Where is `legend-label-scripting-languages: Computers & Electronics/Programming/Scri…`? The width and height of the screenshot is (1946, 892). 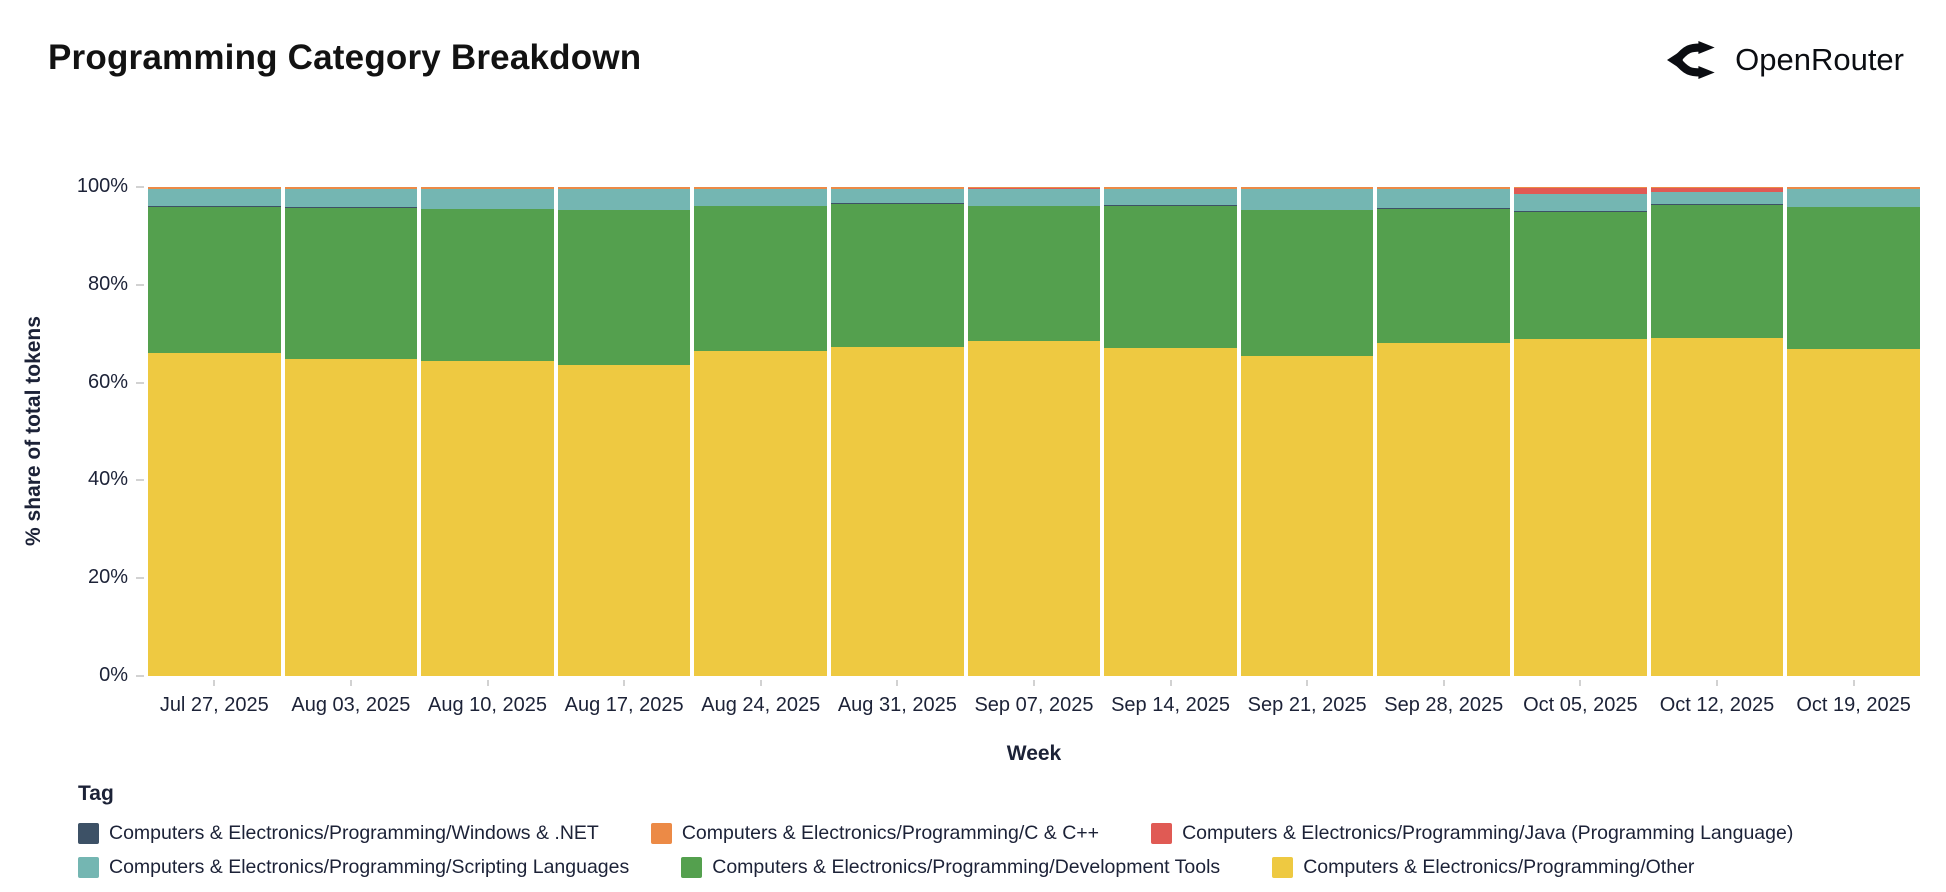 legend-label-scripting-languages: Computers & Electronics/Programming/Scri… is located at coordinates (369, 867).